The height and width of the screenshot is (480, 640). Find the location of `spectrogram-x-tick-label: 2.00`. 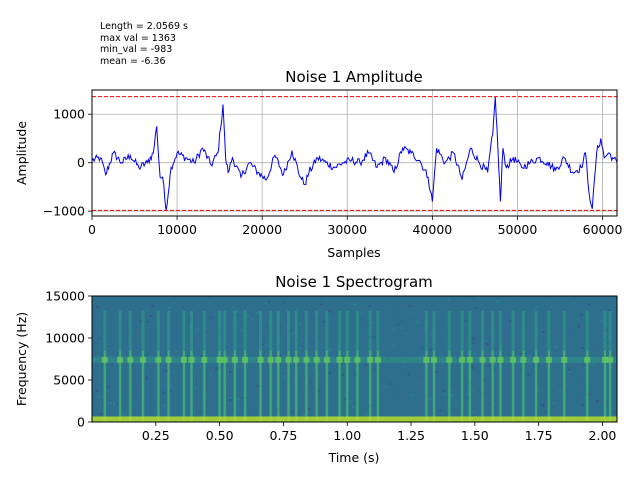

spectrogram-x-tick-label: 2.00 is located at coordinates (603, 435).